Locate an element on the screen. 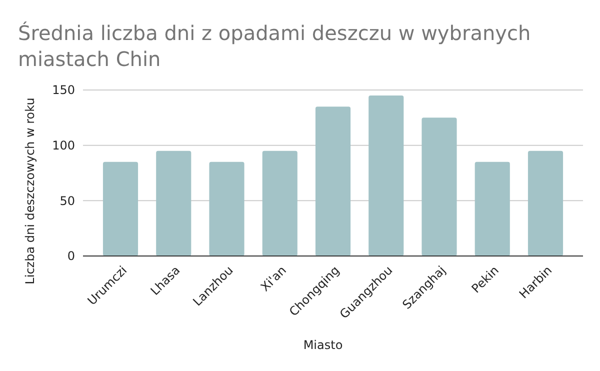 The width and height of the screenshot is (600, 371). chart-title: Średnia liczba dni z opadami deszczu w wybranych miastach Chin is located at coordinates (274, 46).